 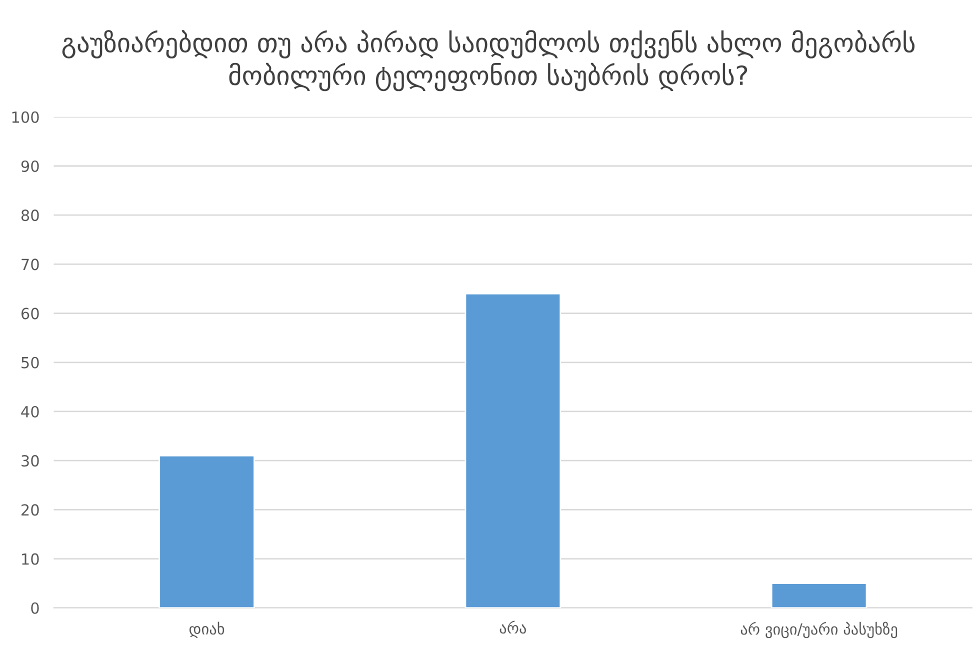 I want to click on y-tick-label: 20, so click(x=30, y=510).